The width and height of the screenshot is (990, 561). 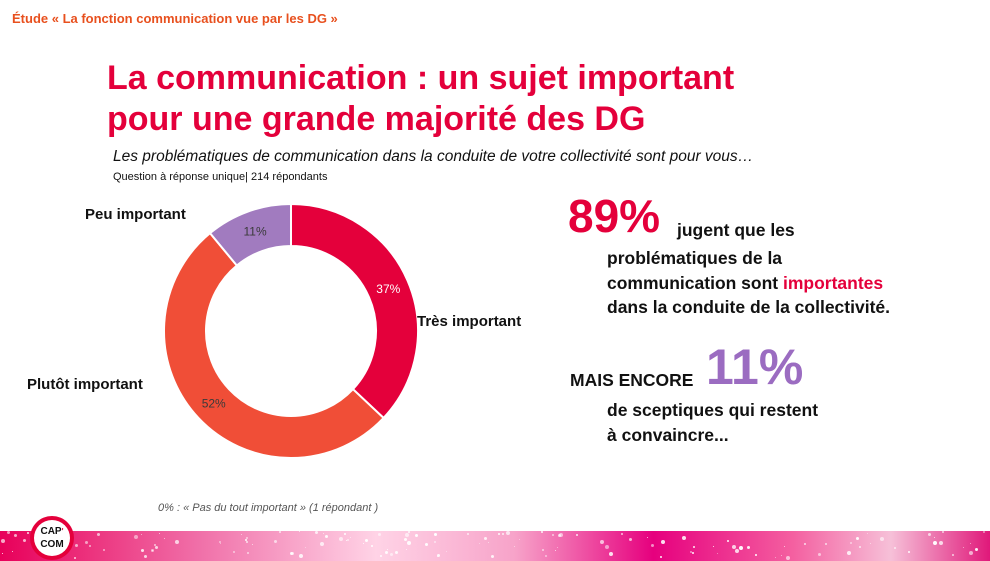 I want to click on category-label-plutot-important: Plutôt important, so click(x=85, y=384).